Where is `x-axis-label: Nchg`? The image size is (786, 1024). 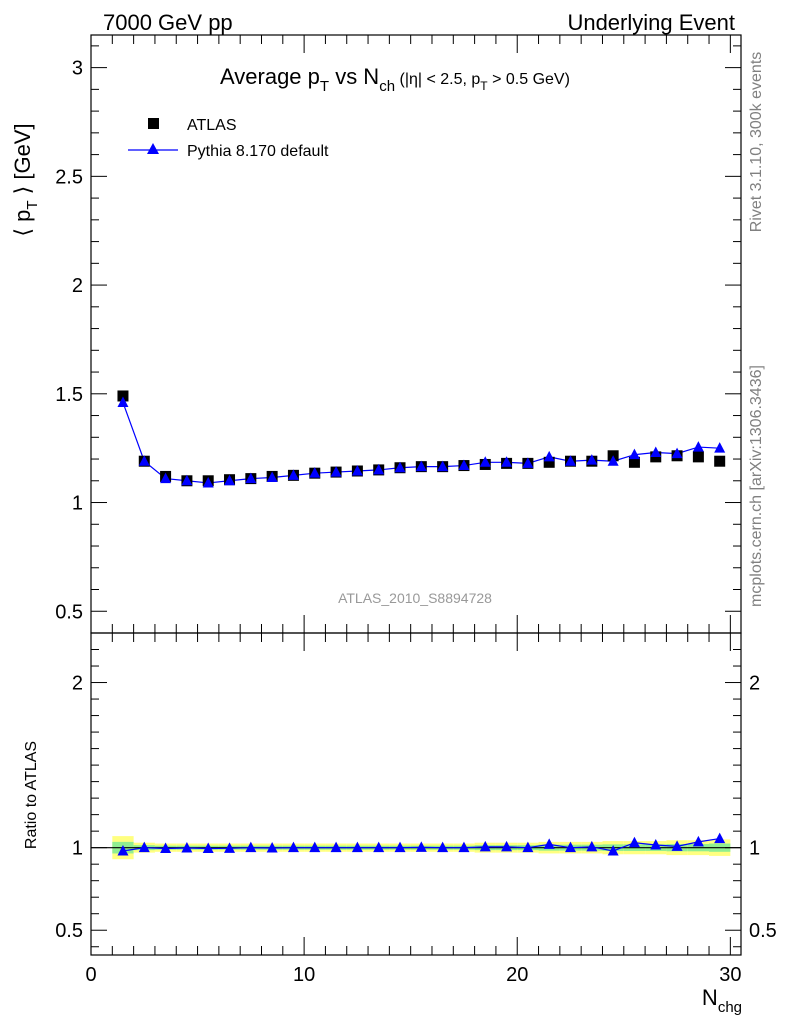 x-axis-label: Nchg is located at coordinates (722, 1000).